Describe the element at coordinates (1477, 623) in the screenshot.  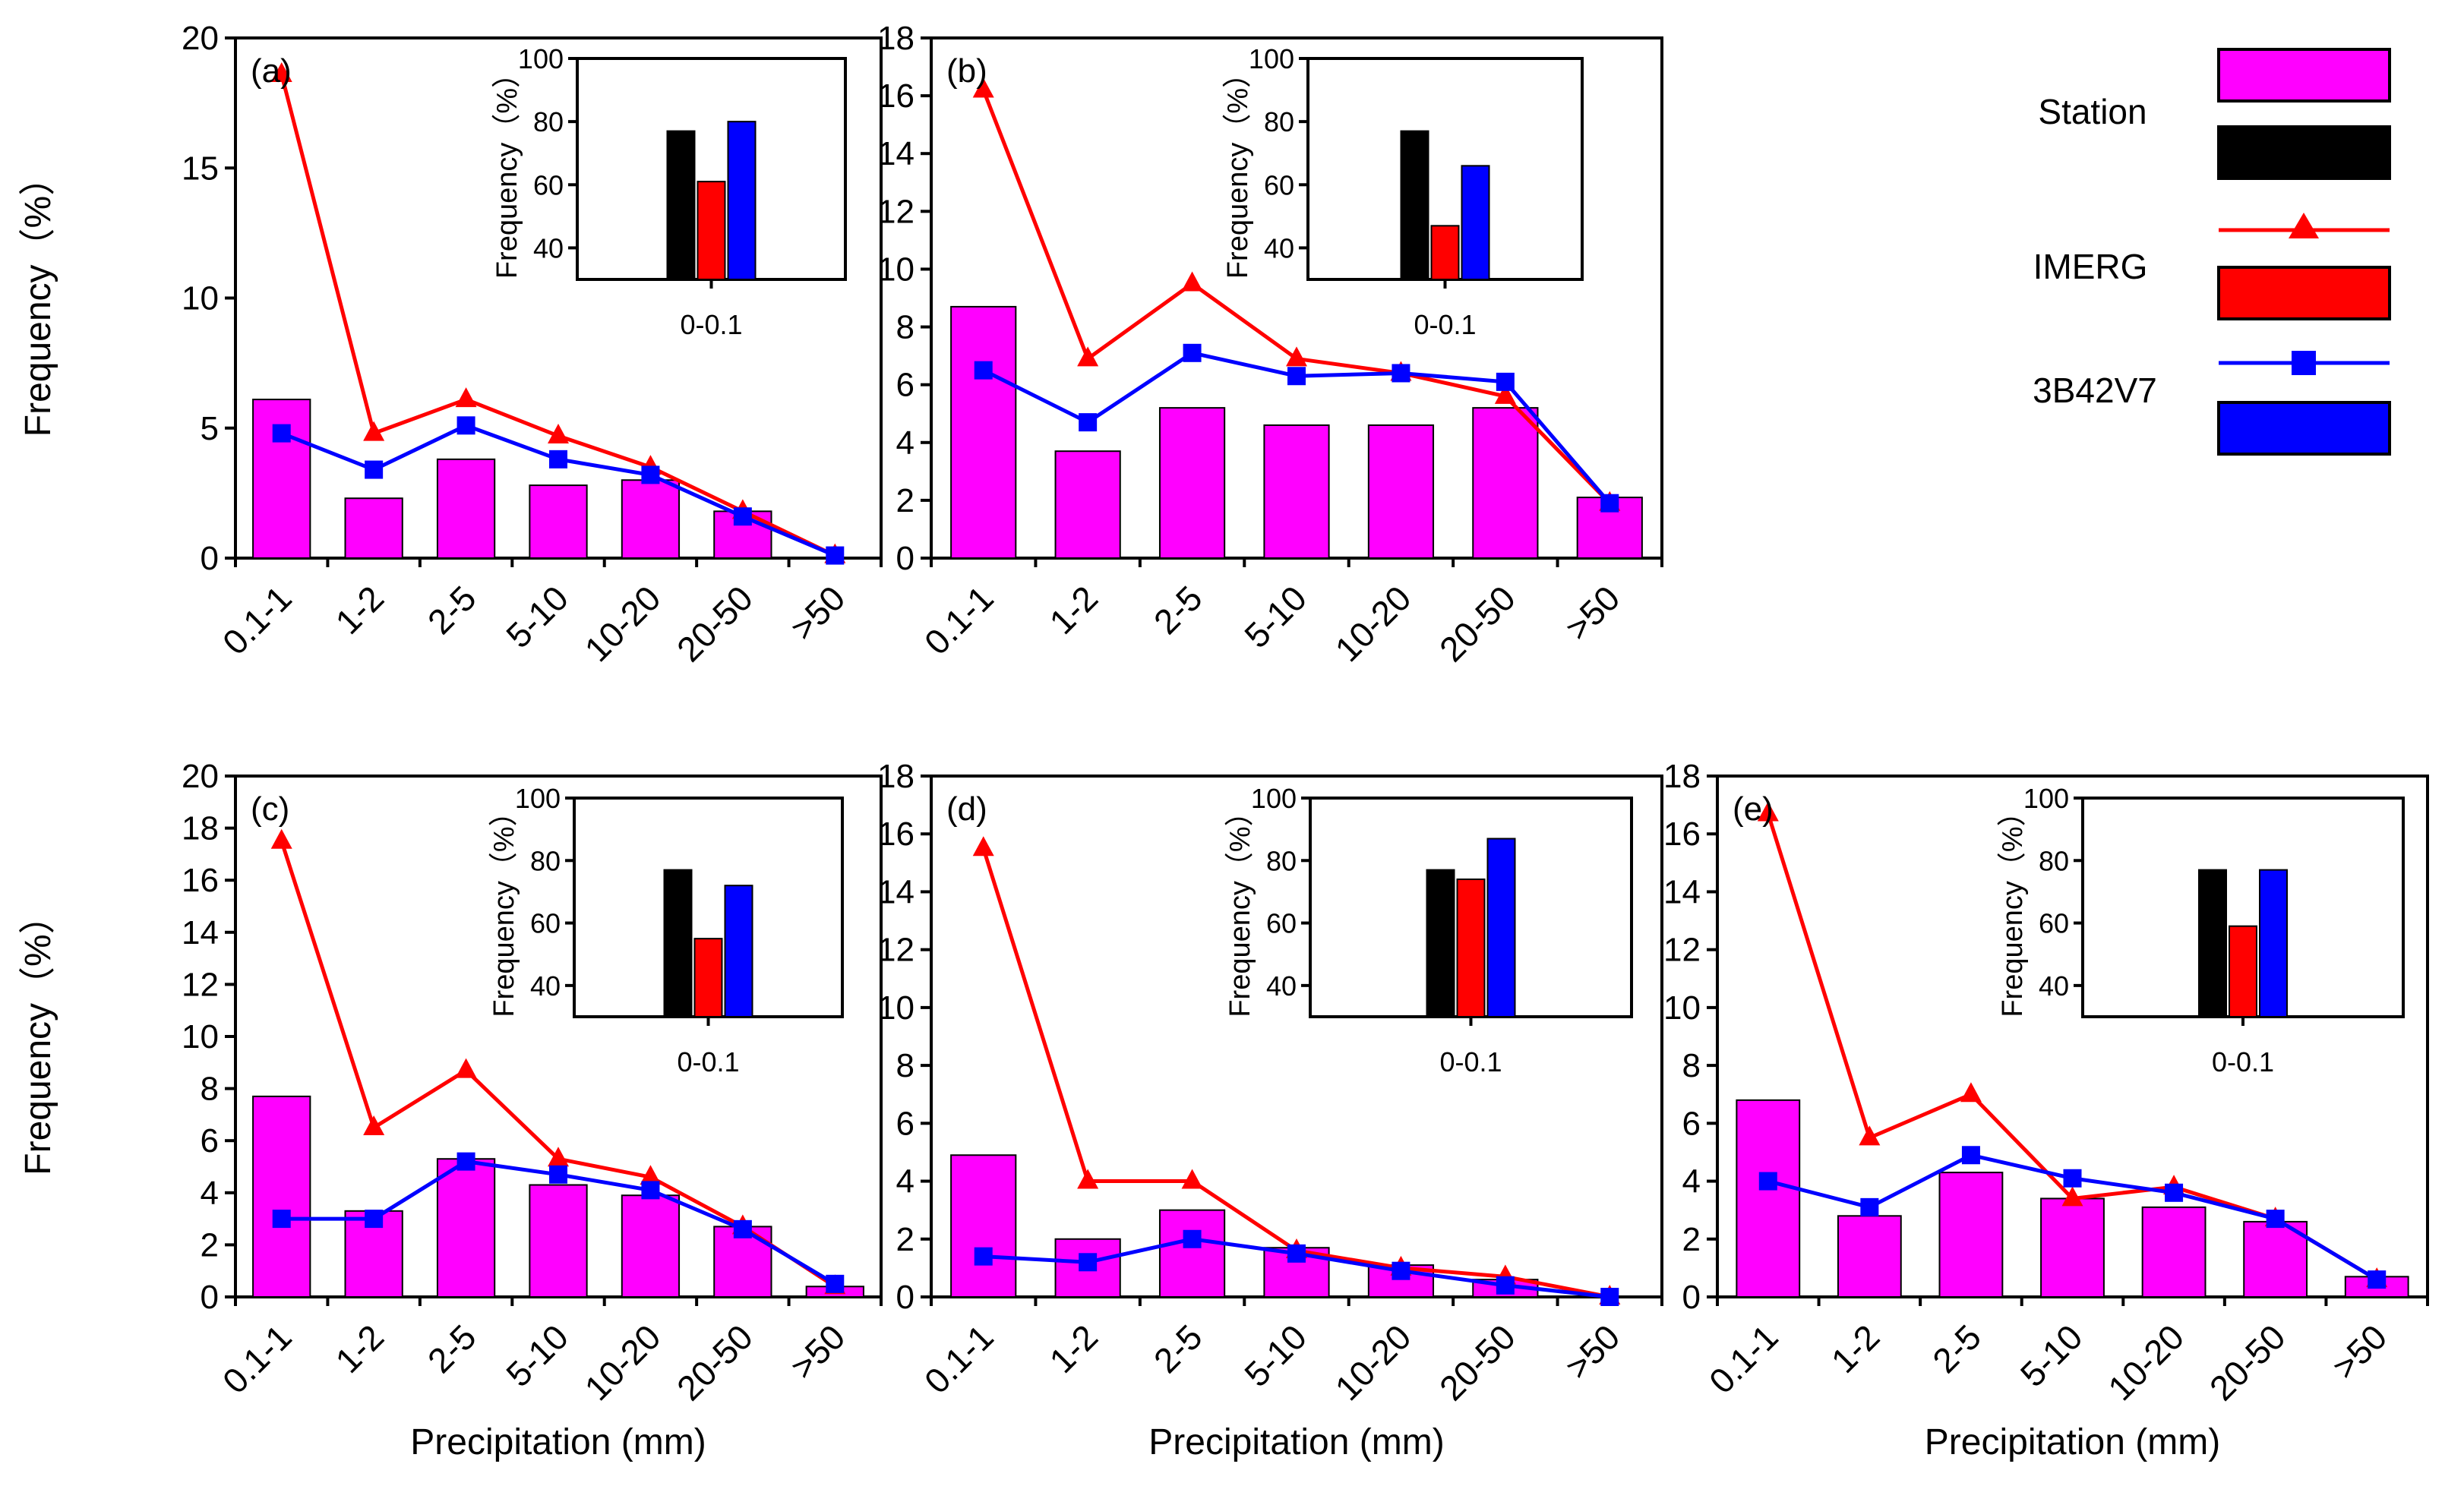
I see `x-tick-label: 20-50` at that location.